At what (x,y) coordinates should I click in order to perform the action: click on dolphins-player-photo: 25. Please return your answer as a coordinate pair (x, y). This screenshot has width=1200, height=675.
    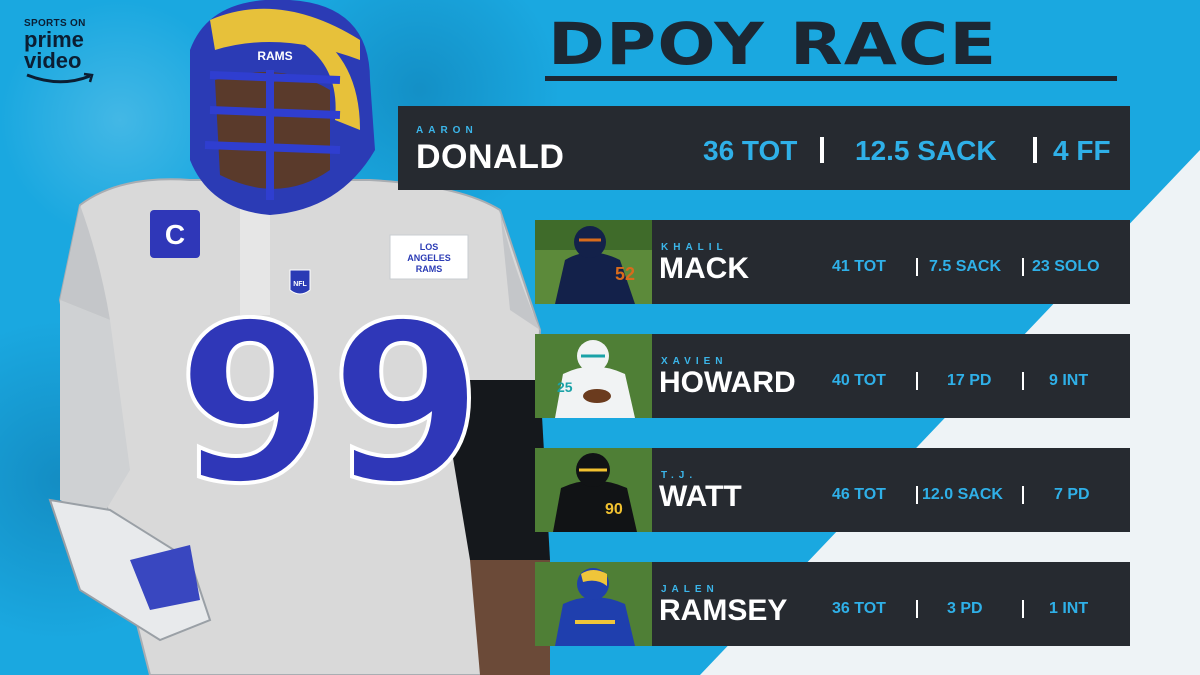
    Looking at the image, I should click on (593, 376).